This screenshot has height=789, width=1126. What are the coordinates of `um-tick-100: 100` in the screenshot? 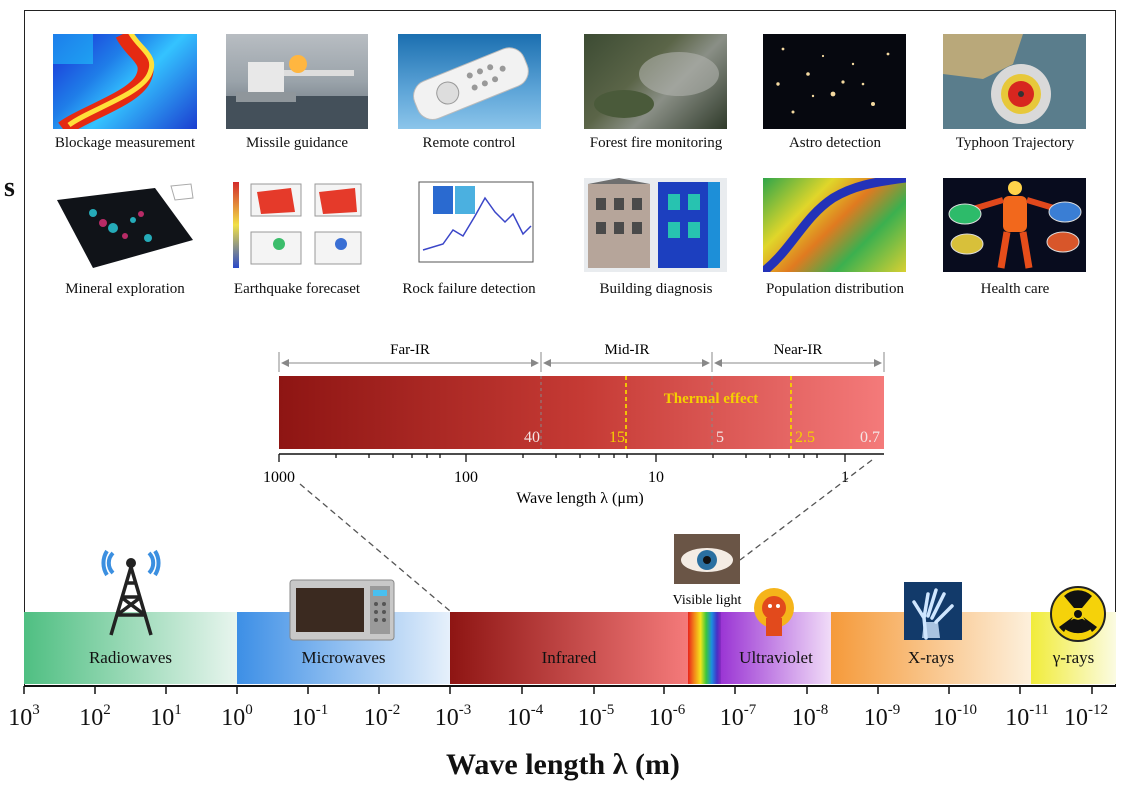 It's located at (466, 477).